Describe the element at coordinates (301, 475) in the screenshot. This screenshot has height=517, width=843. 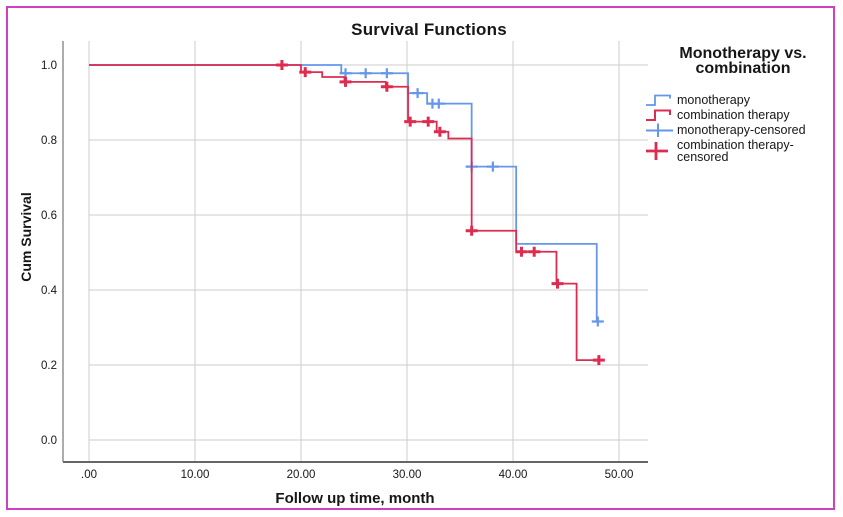
I see `x-tick-label: 20.00` at that location.